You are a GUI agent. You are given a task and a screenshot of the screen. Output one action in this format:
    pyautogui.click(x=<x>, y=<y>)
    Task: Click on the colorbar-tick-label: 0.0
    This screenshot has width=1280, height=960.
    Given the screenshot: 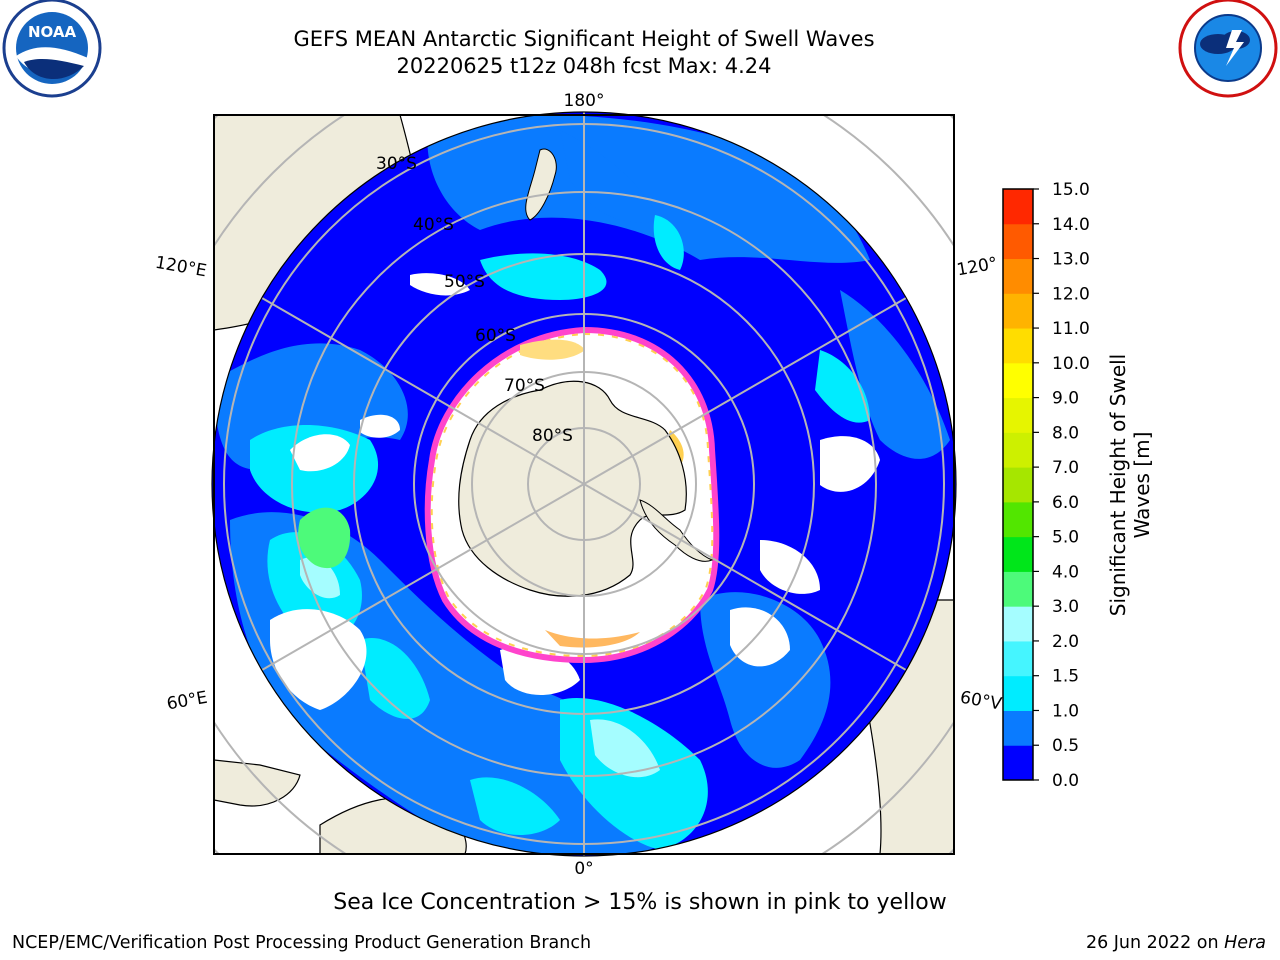 What is the action you would take?
    pyautogui.click(x=1065, y=781)
    